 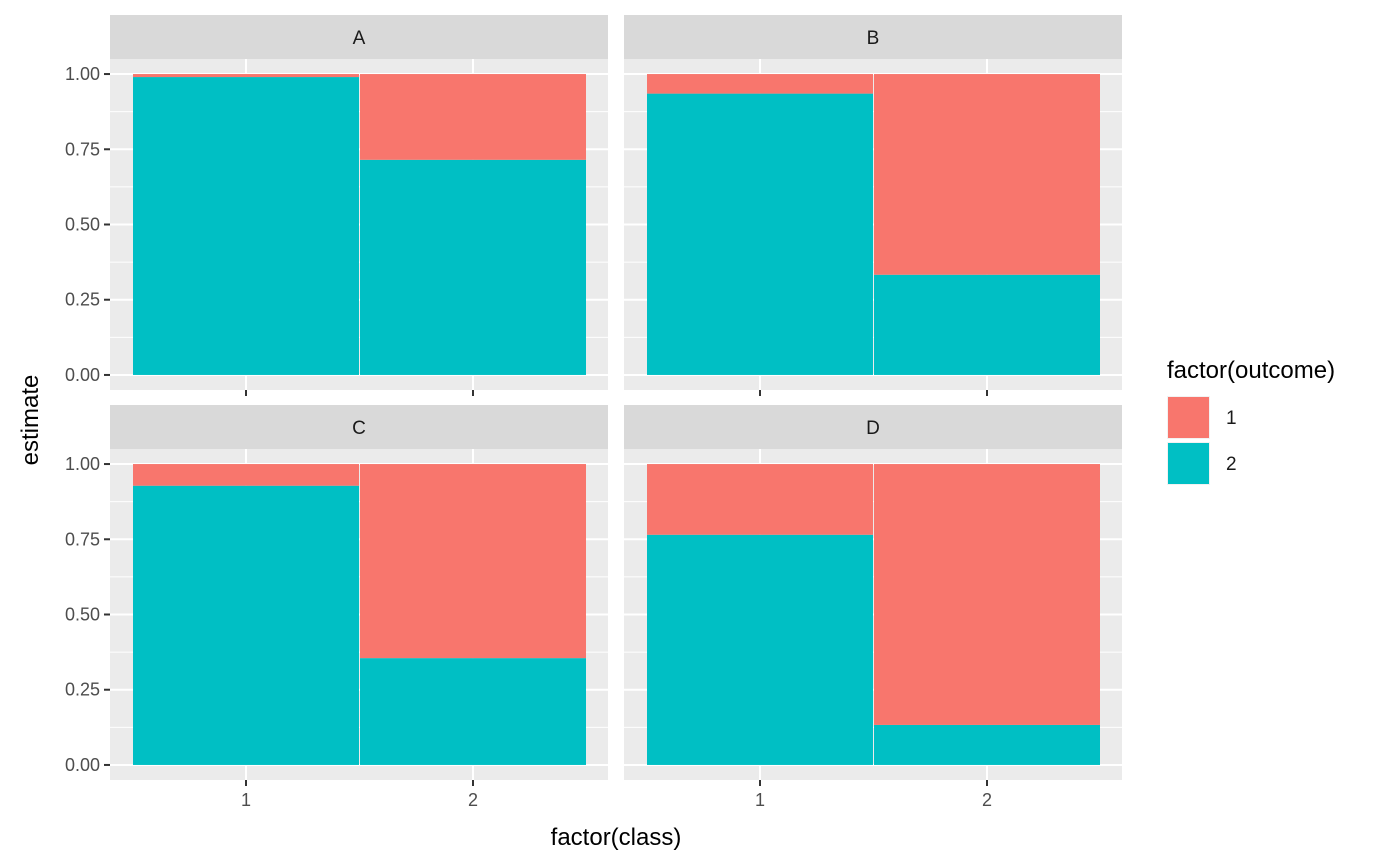 What do you see at coordinates (473, 561) in the screenshot?
I see `bar-c-class2-outcome1` at bounding box center [473, 561].